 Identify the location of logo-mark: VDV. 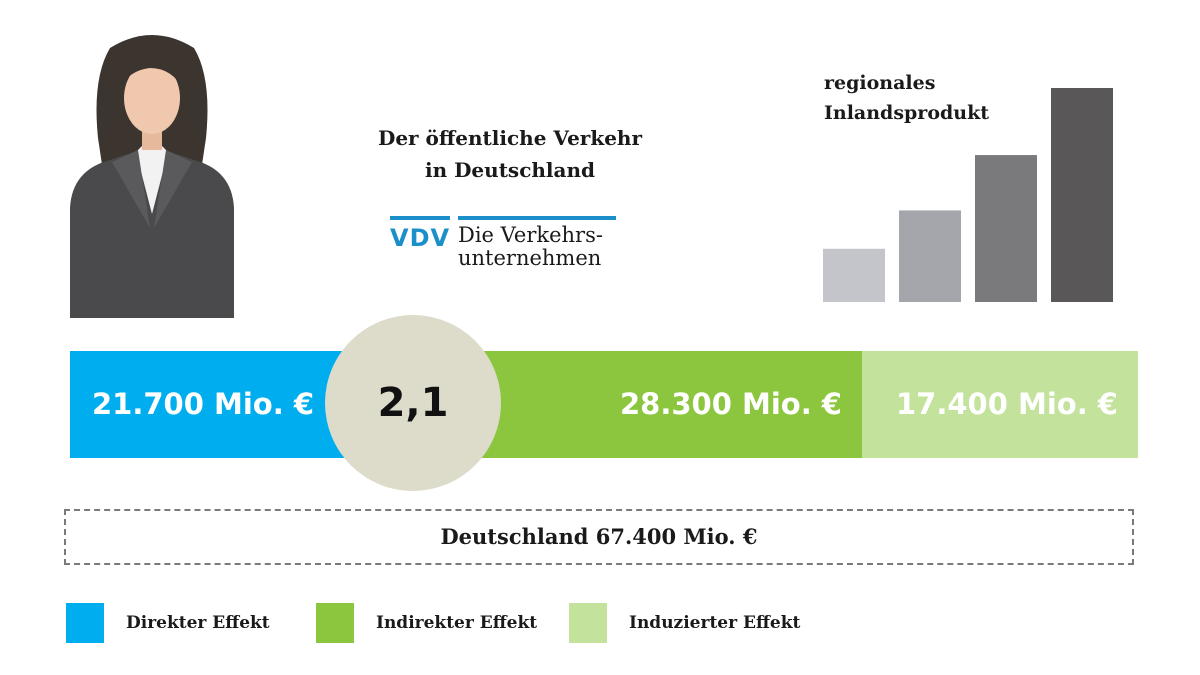
(420, 238).